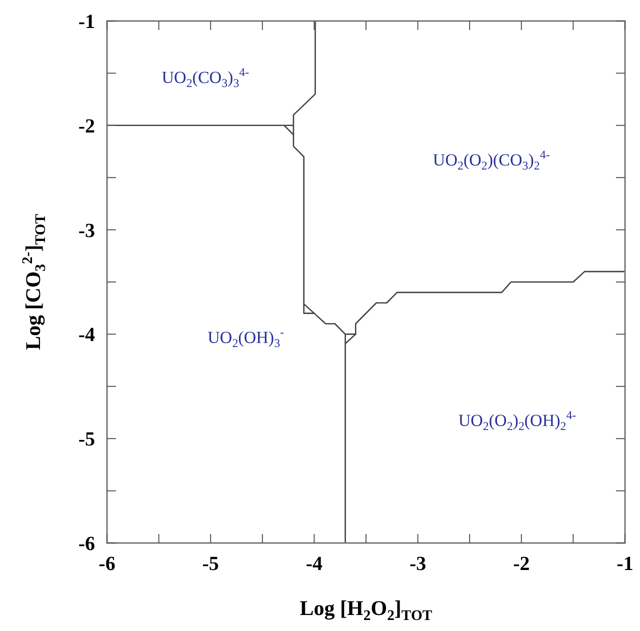  What do you see at coordinates (625, 564) in the screenshot?
I see `x-tick-label: -1` at bounding box center [625, 564].